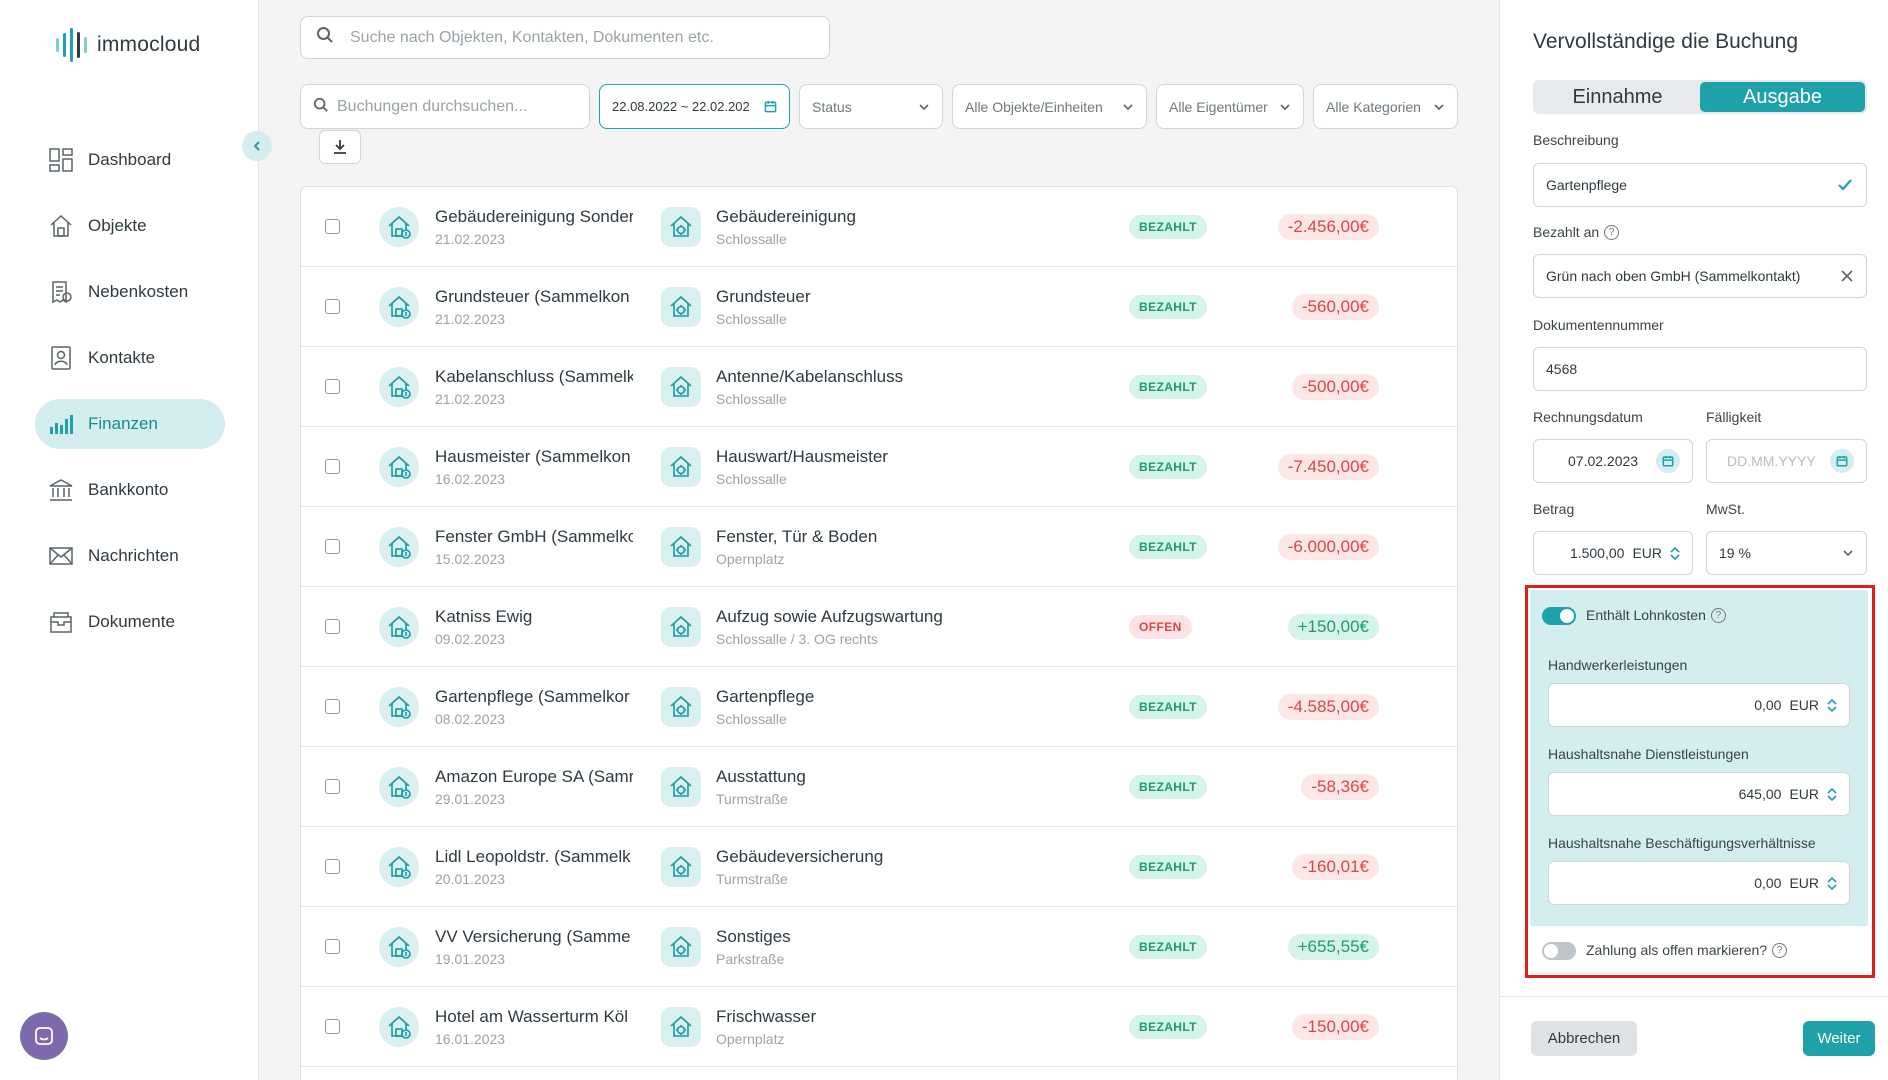  Describe the element at coordinates (1584, 1038) in the screenshot. I see `cancel-button: Abbrechen` at that location.